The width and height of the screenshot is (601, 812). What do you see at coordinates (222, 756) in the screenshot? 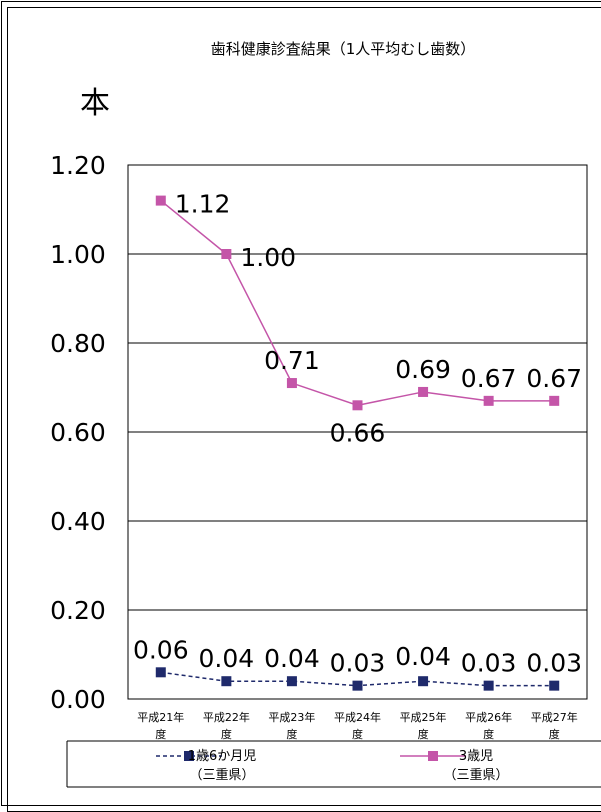
I see `legend-label: 1歳6か月児` at bounding box center [222, 756].